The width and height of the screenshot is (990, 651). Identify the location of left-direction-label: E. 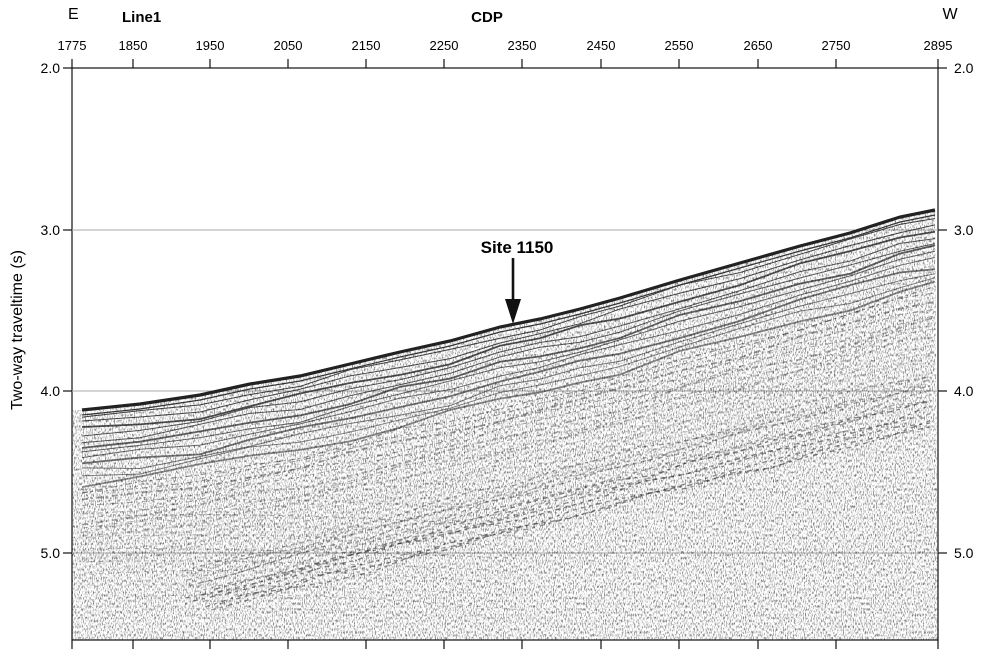
(73, 14).